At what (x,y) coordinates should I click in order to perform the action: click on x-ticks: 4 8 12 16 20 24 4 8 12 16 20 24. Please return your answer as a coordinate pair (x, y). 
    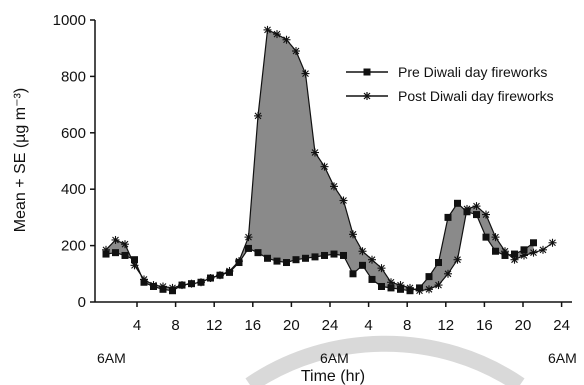
    Looking at the image, I should click on (351, 318).